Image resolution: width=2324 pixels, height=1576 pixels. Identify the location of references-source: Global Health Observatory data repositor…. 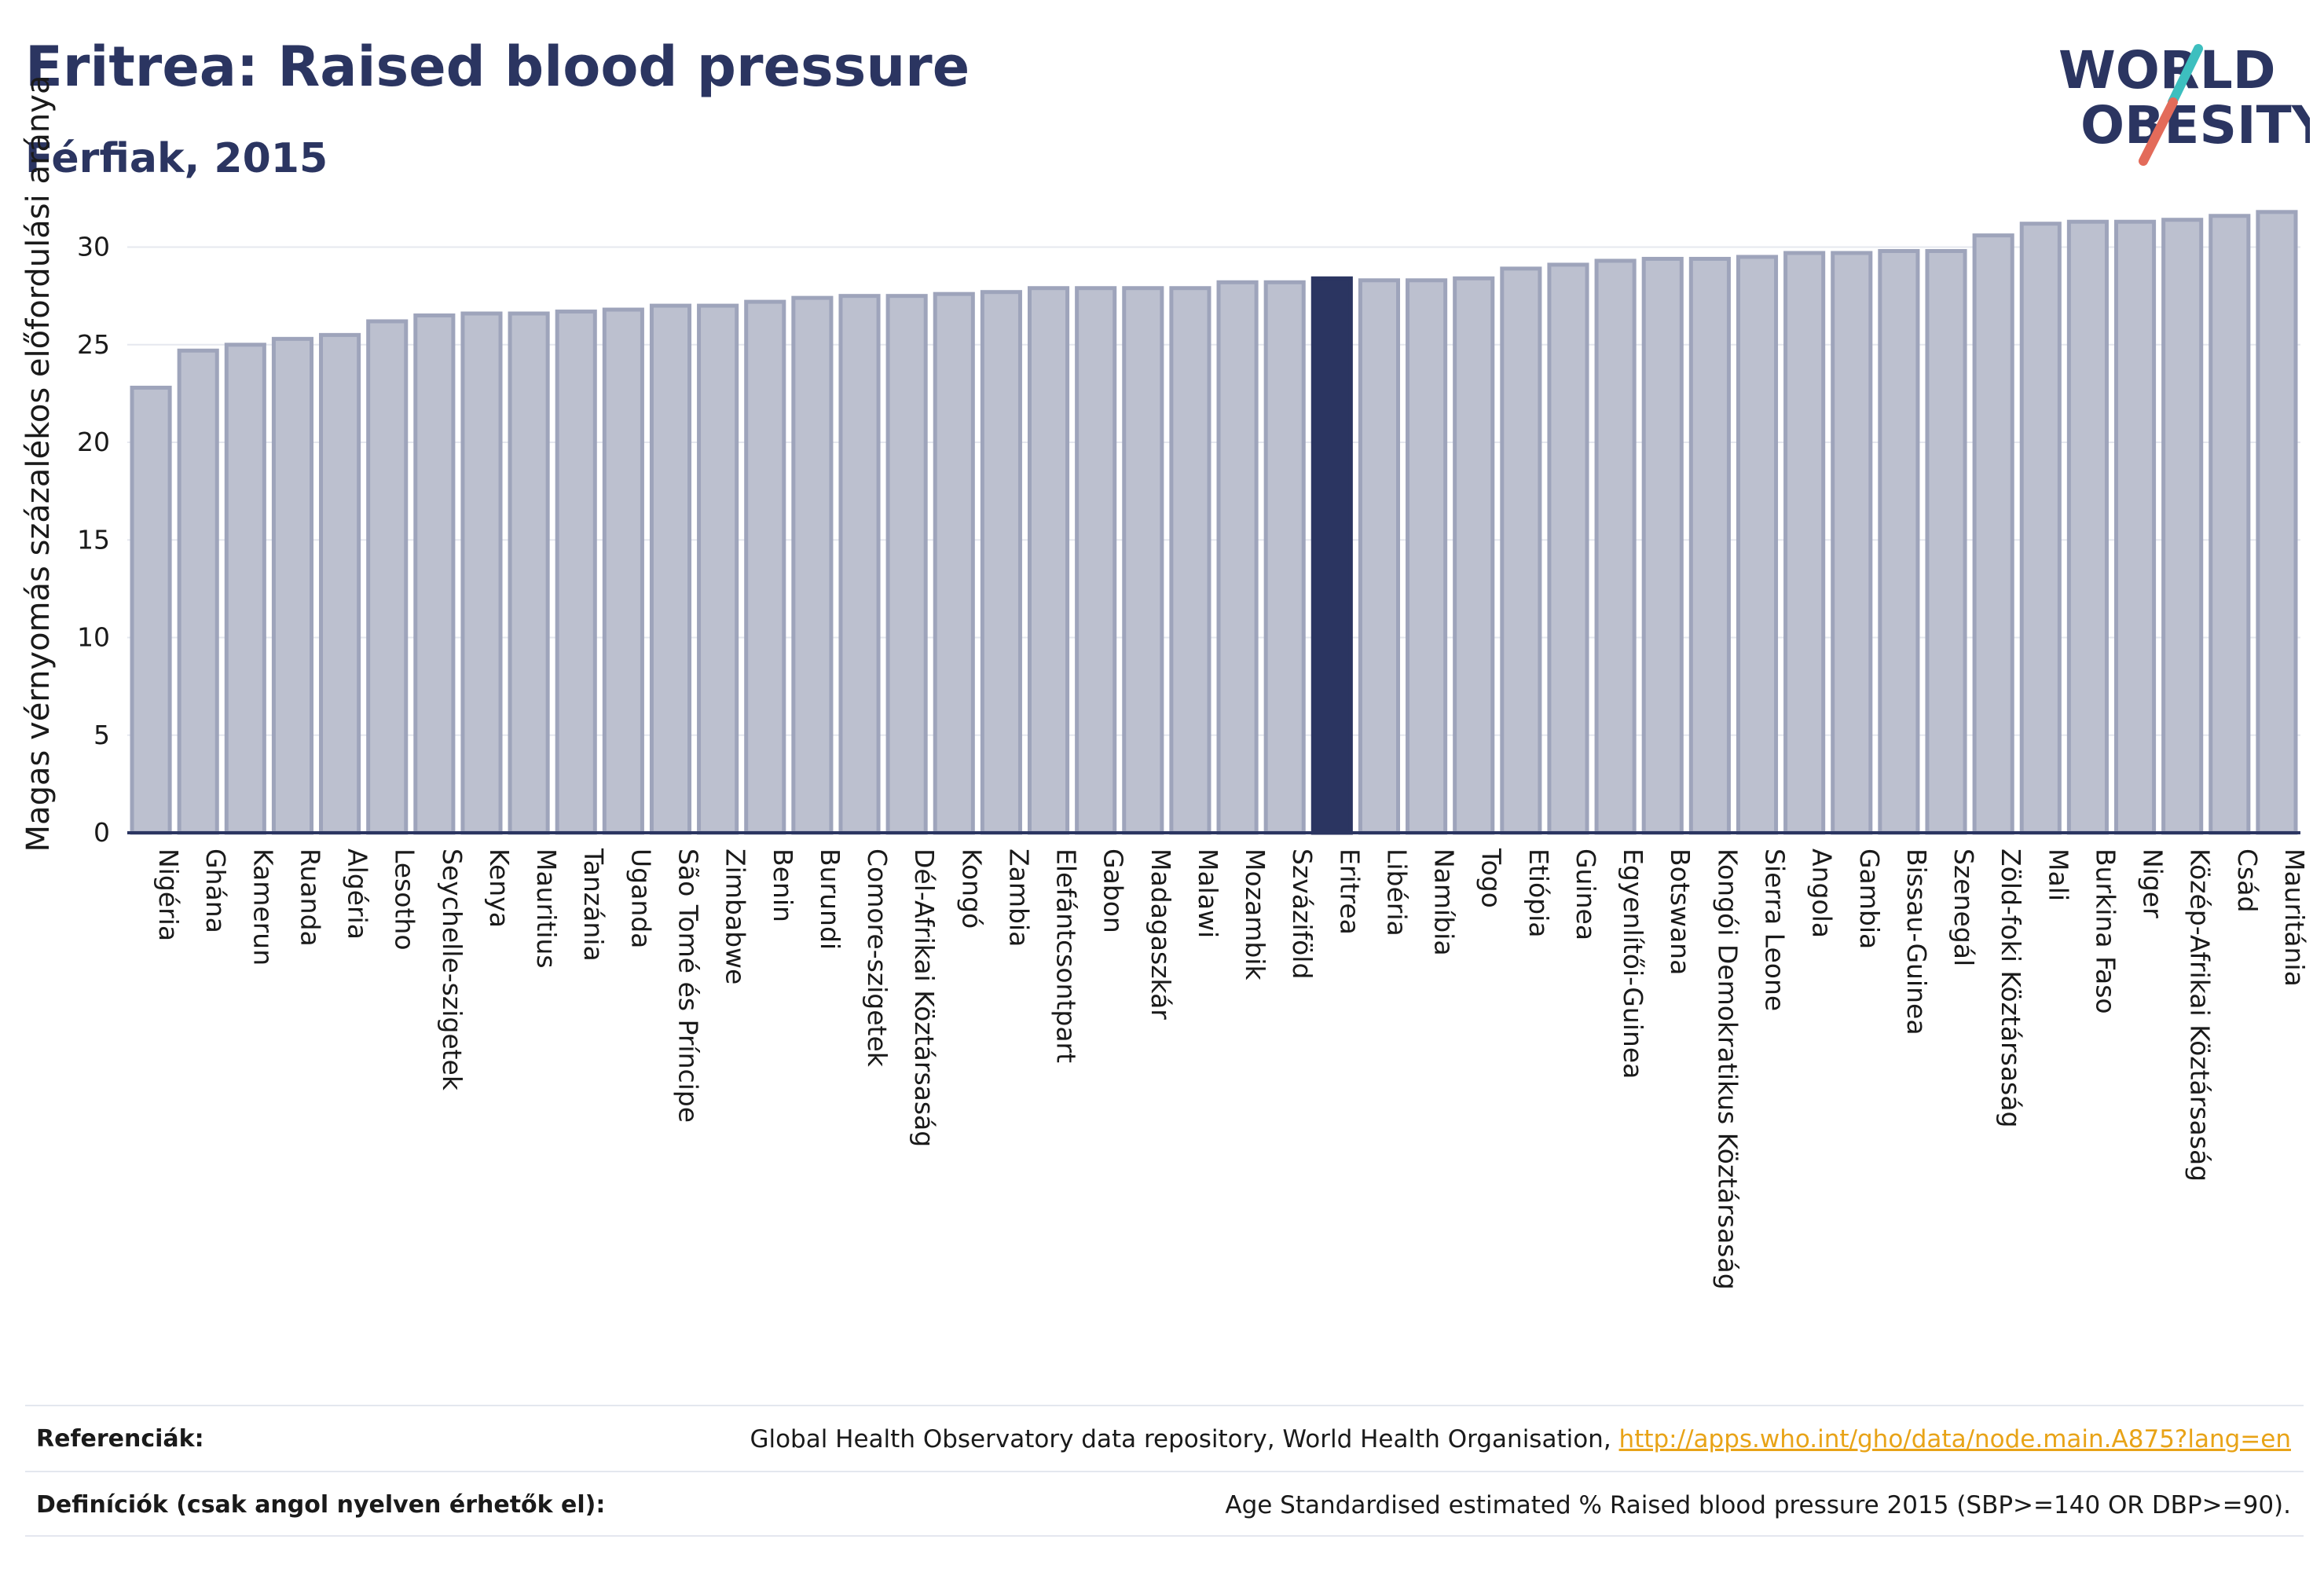
(1184, 1439).